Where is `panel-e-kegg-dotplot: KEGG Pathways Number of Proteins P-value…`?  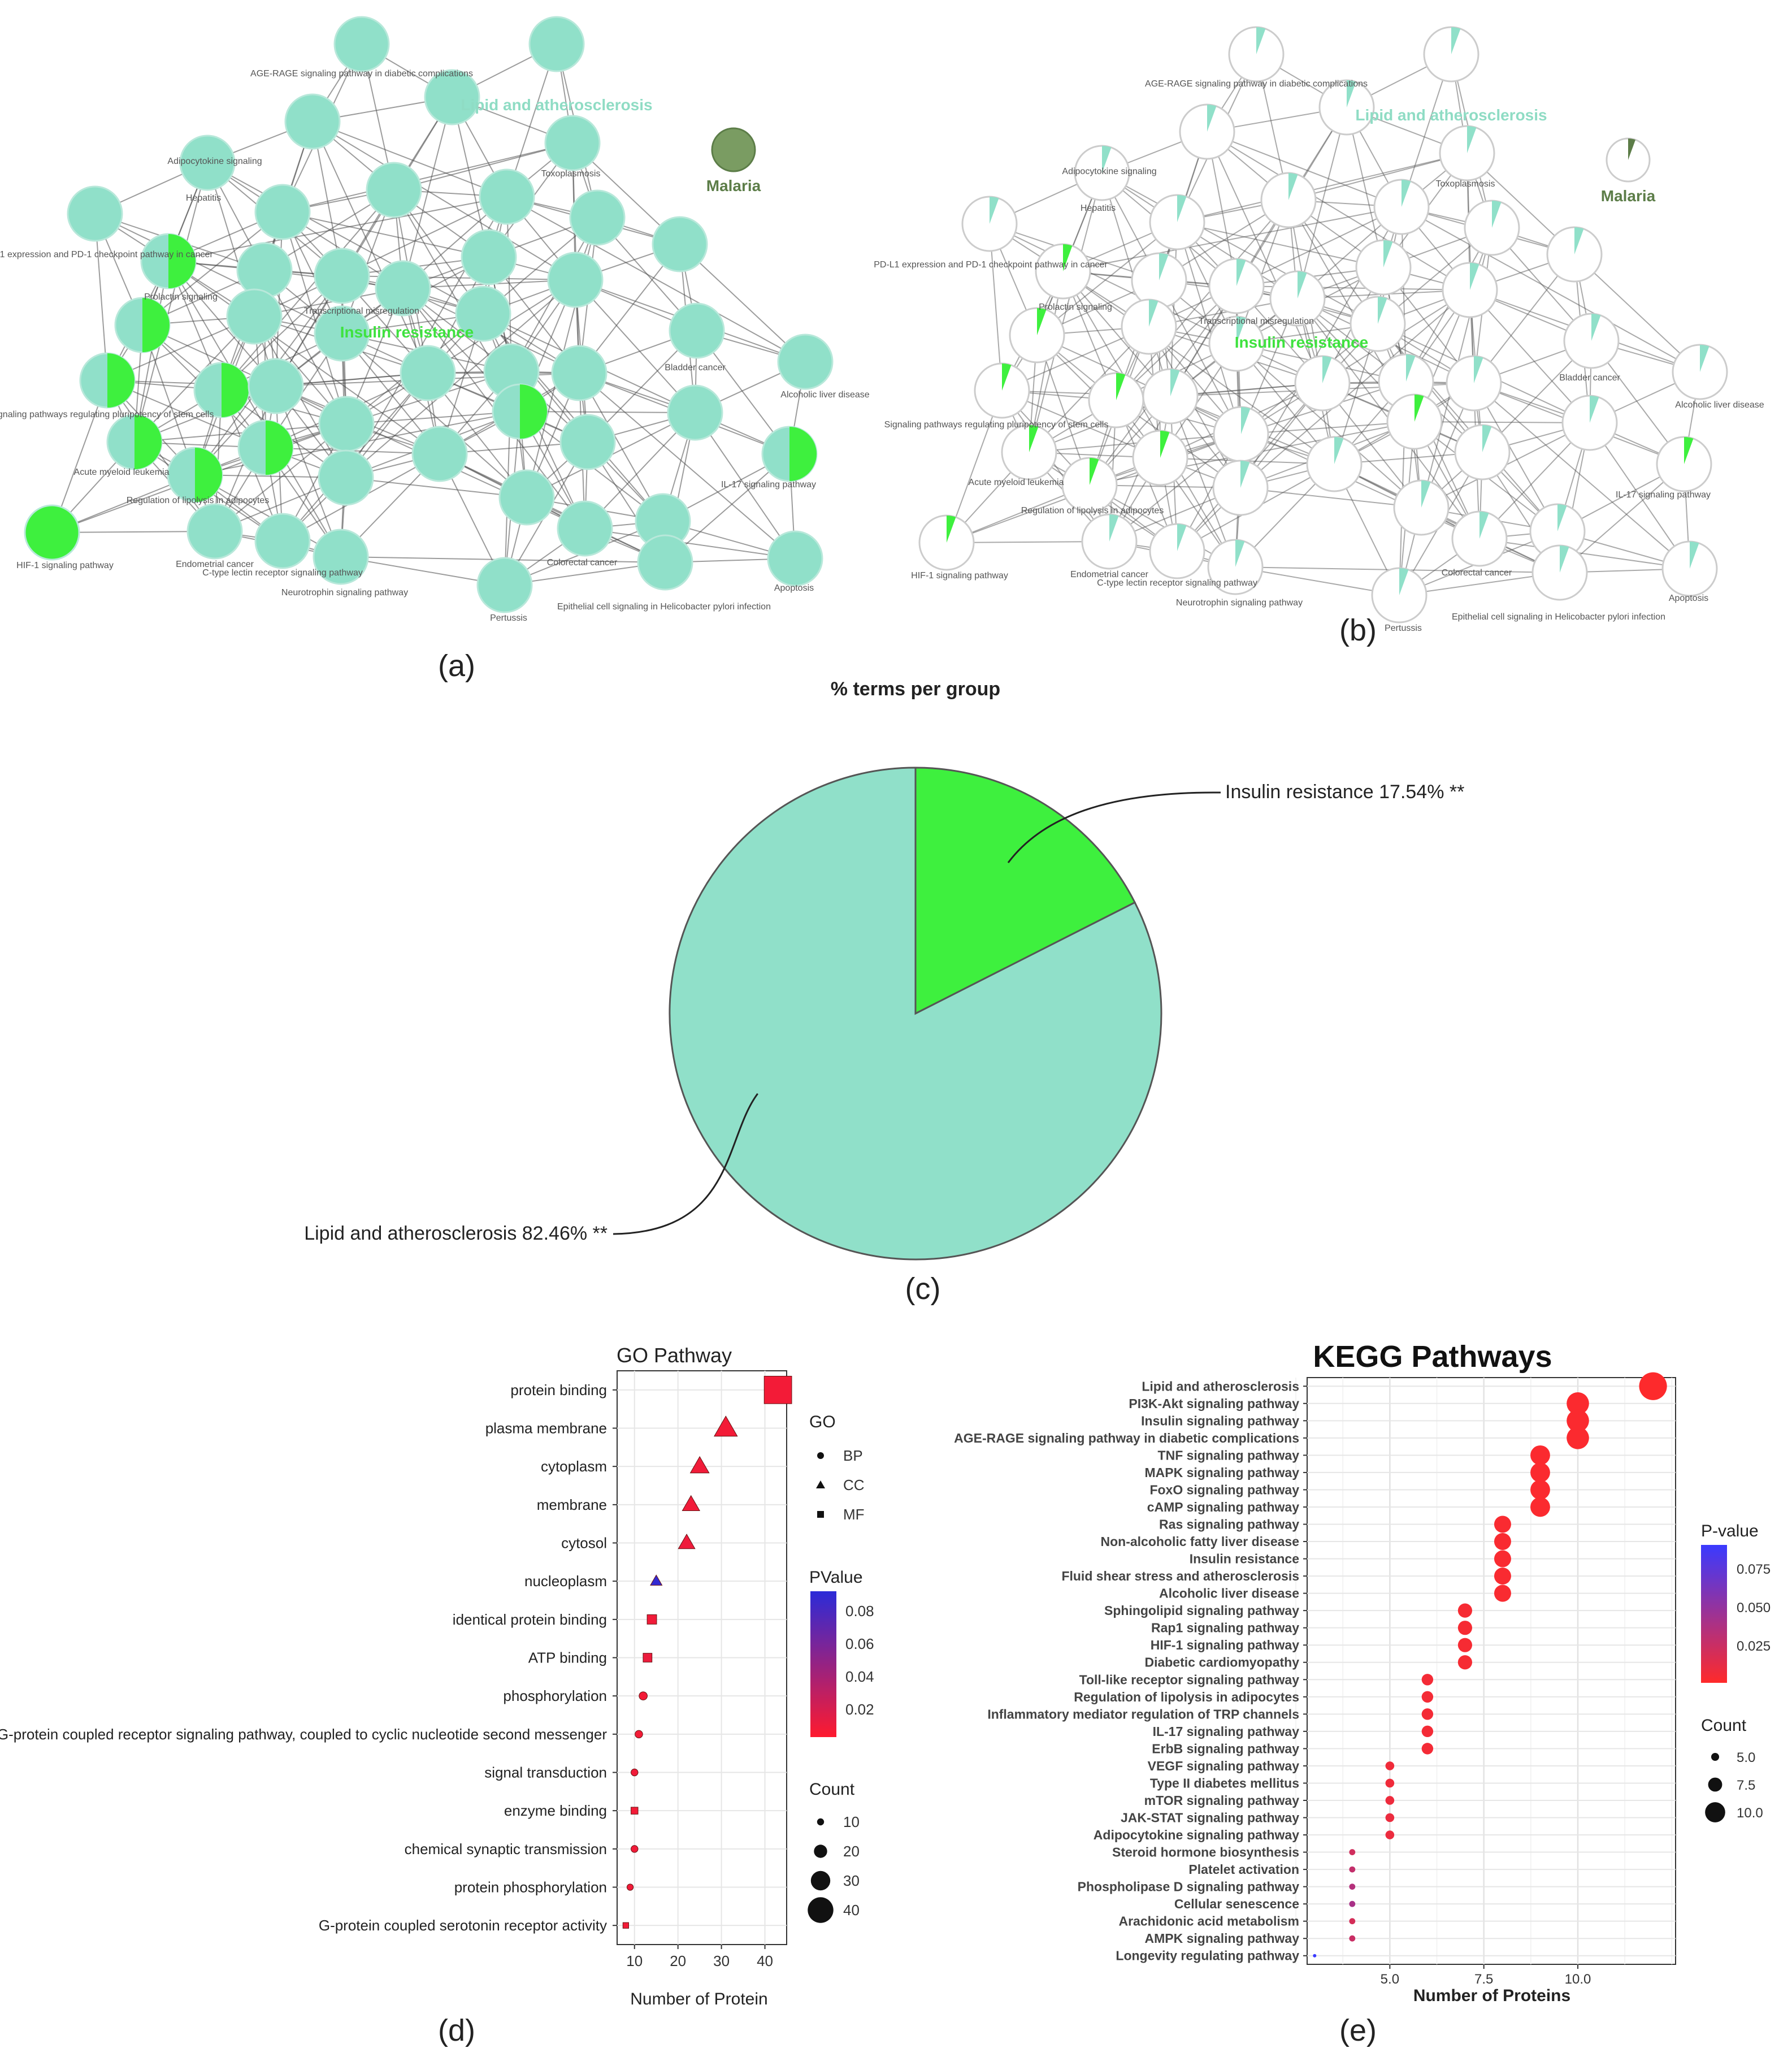
panel-e-kegg-dotplot: KEGG Pathways Number of Proteins P-value… is located at coordinates (1362, 1672).